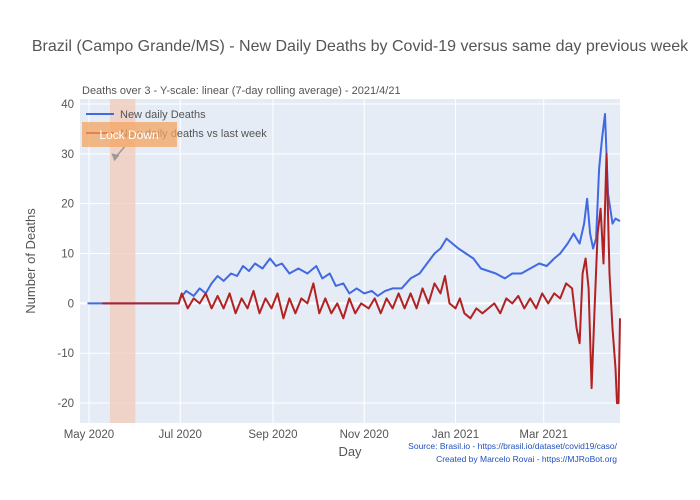  I want to click on x-axis-label: Day, so click(350, 451).